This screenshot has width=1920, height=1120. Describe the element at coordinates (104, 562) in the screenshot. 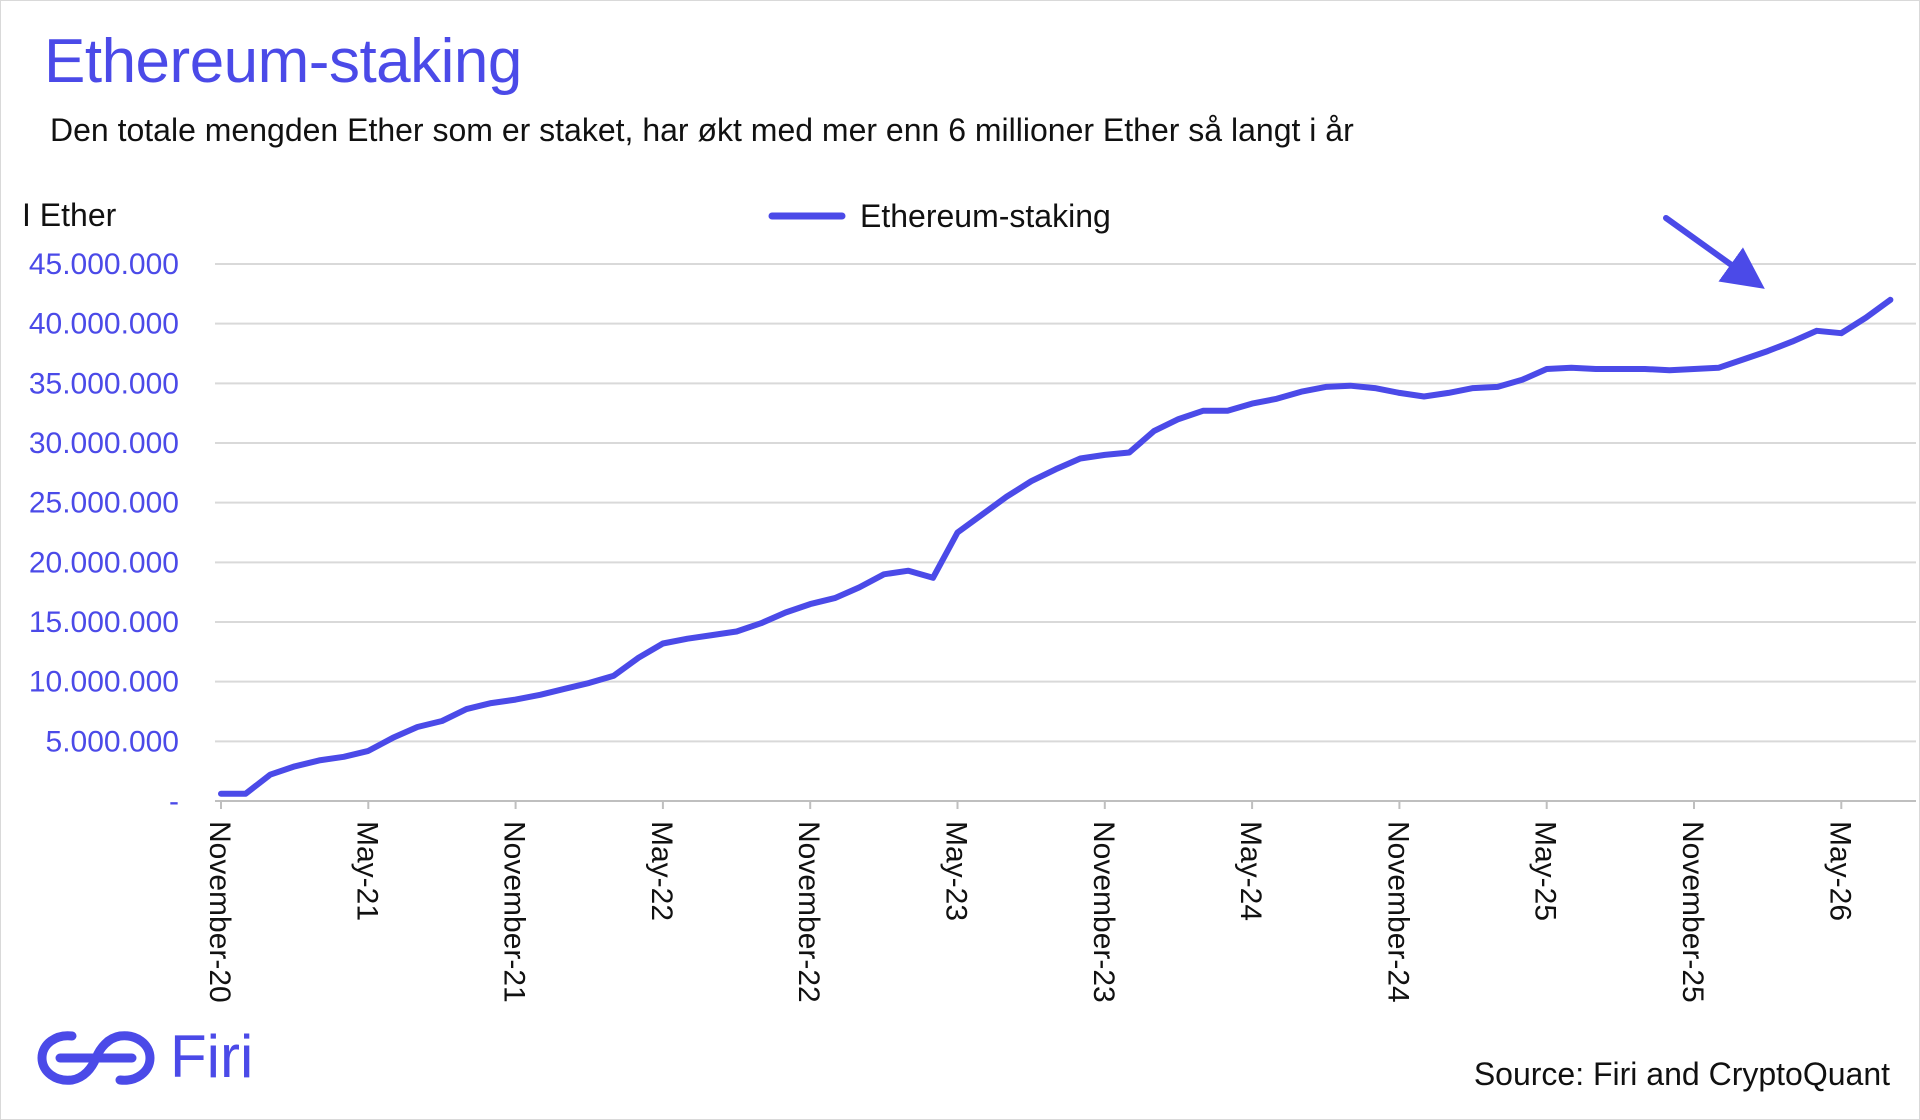

I see `y-tick-label: 20.000.000` at that location.